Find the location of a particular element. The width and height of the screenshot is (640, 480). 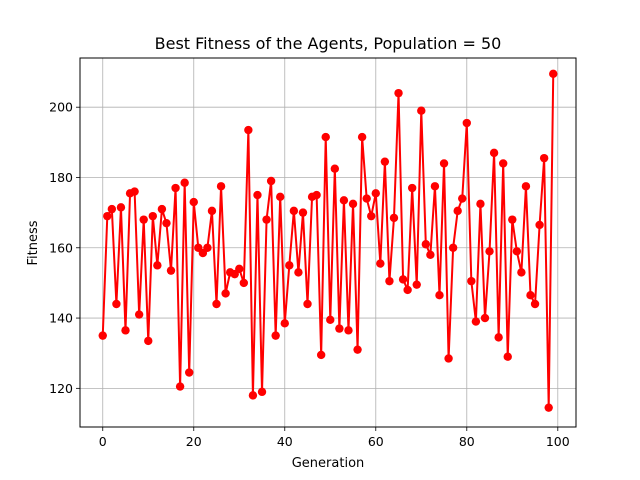

y-axis: 120 140 160 180 200 is located at coordinates (64, 248).